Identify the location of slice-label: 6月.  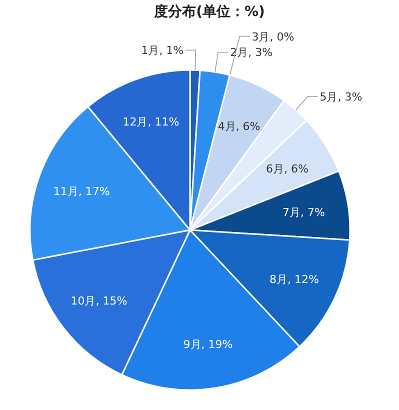
(275, 169).